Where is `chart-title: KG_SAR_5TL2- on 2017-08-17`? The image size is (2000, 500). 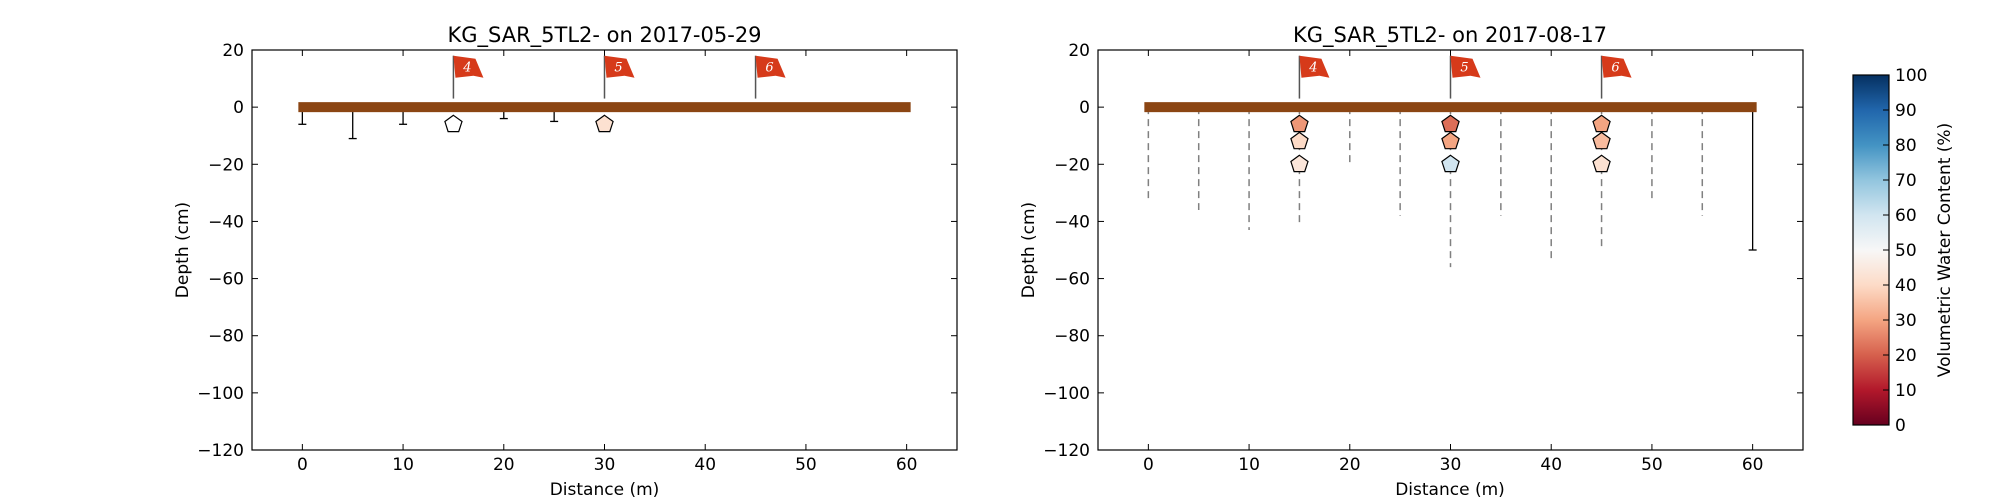
chart-title: KG_SAR_5TL2- on 2017-08-17 is located at coordinates (1450, 35).